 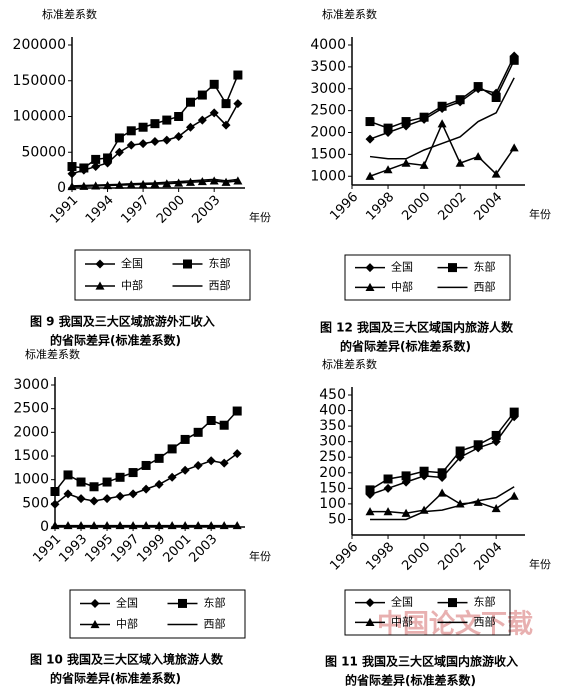 What do you see at coordinates (177, 549) in the screenshot?
I see `x-tick-label: 2001` at bounding box center [177, 549].